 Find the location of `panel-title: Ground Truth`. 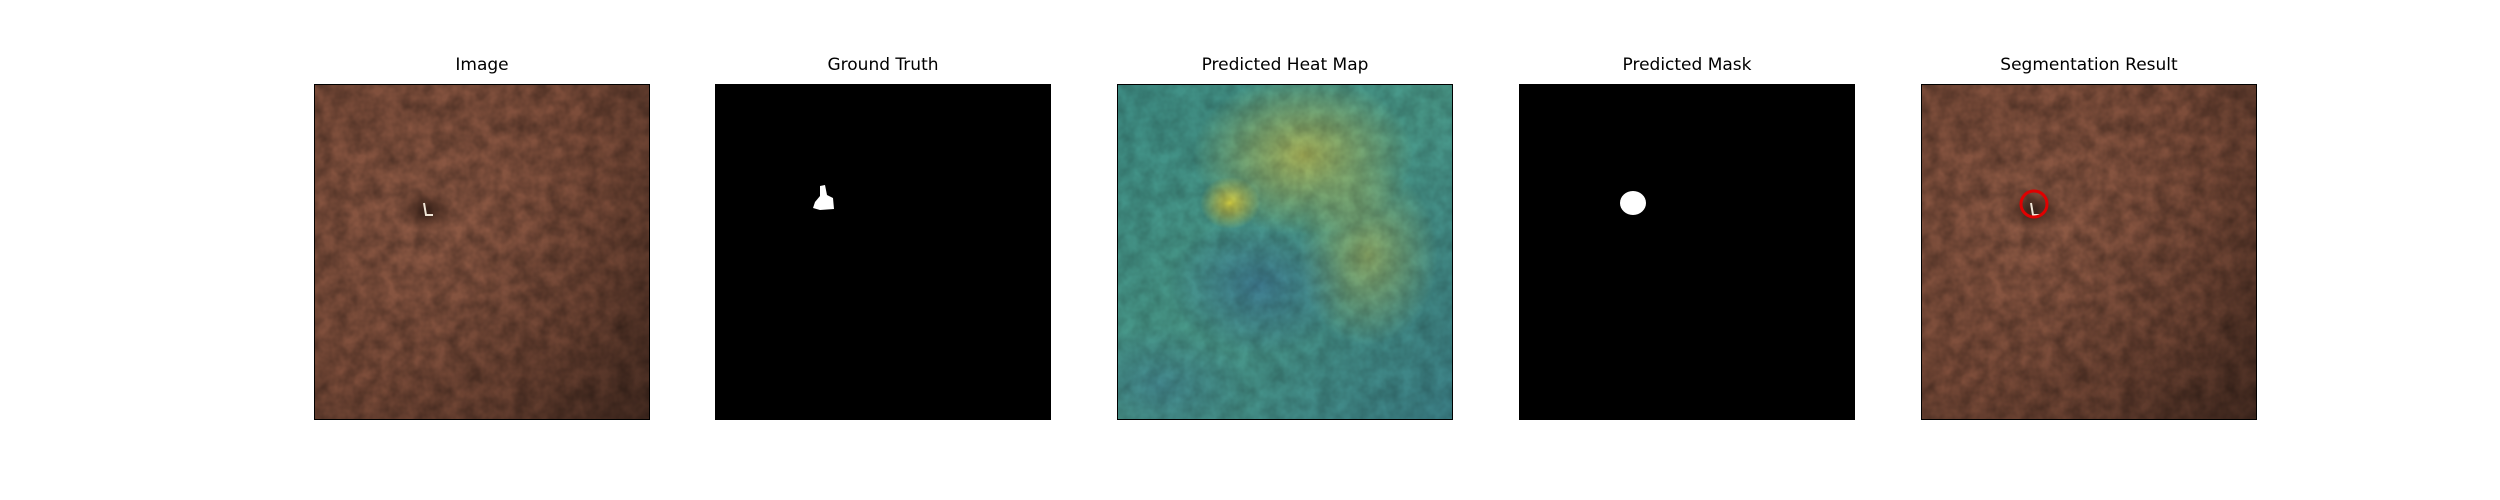

panel-title: Ground Truth is located at coordinates (883, 65).